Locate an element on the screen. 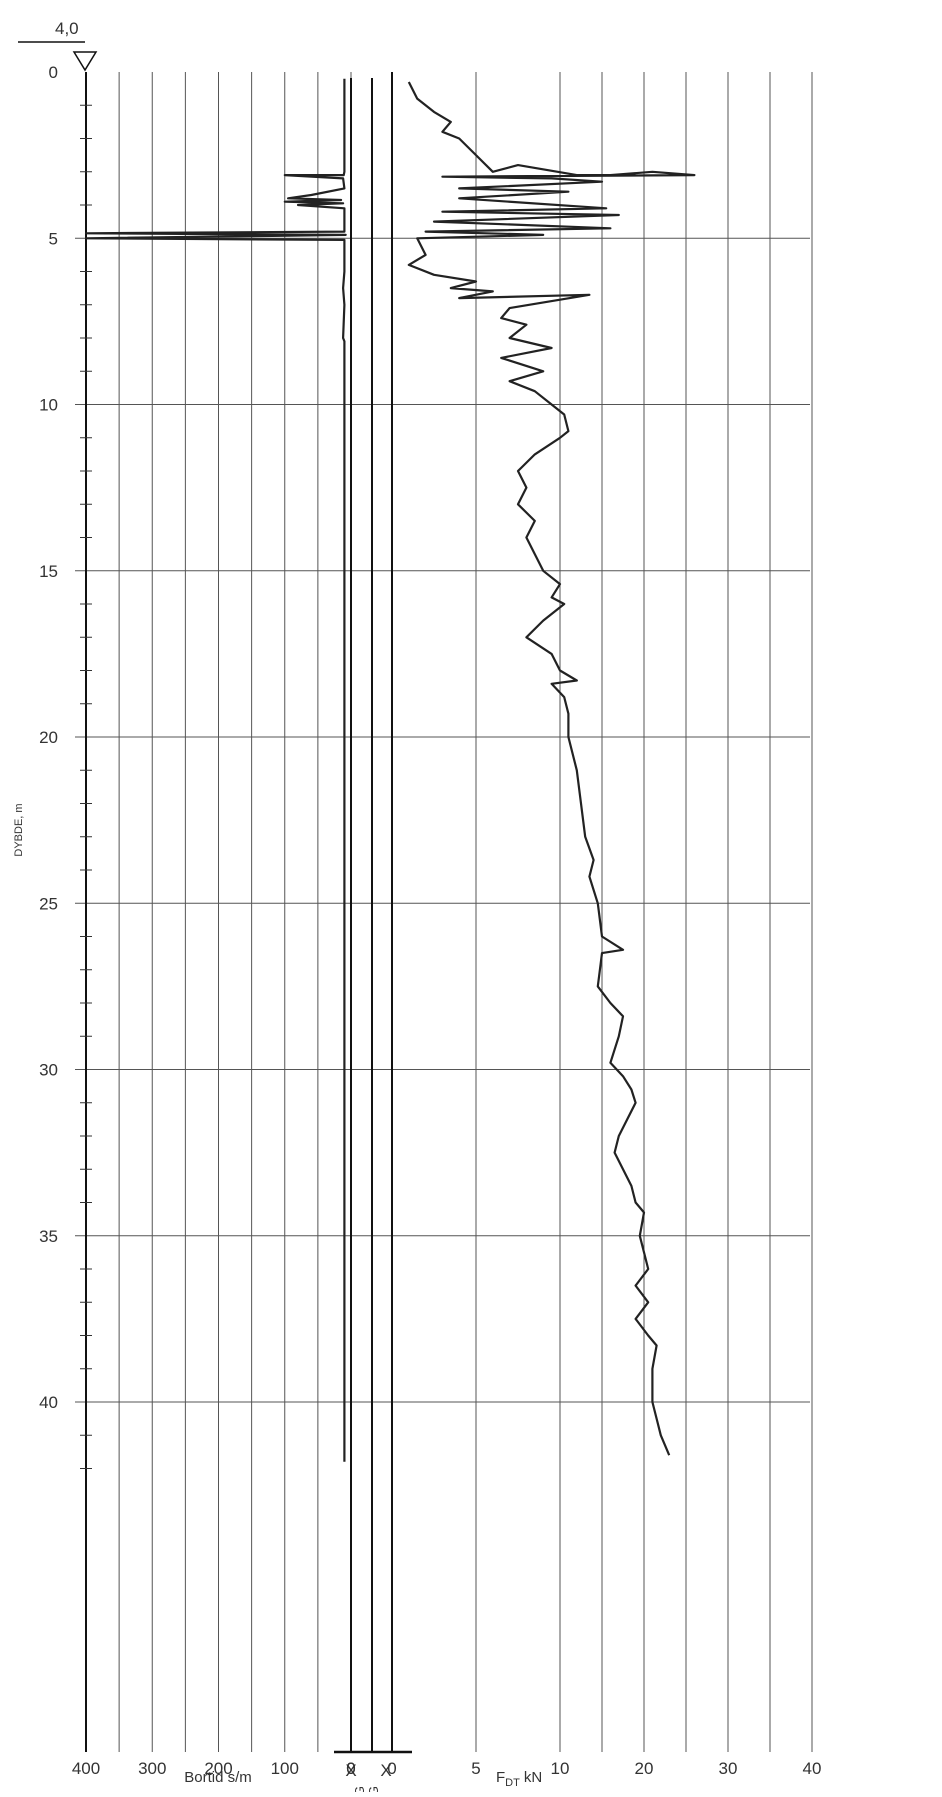  spyling-column-label: SPYLING is located at coordinates (359, 1789).